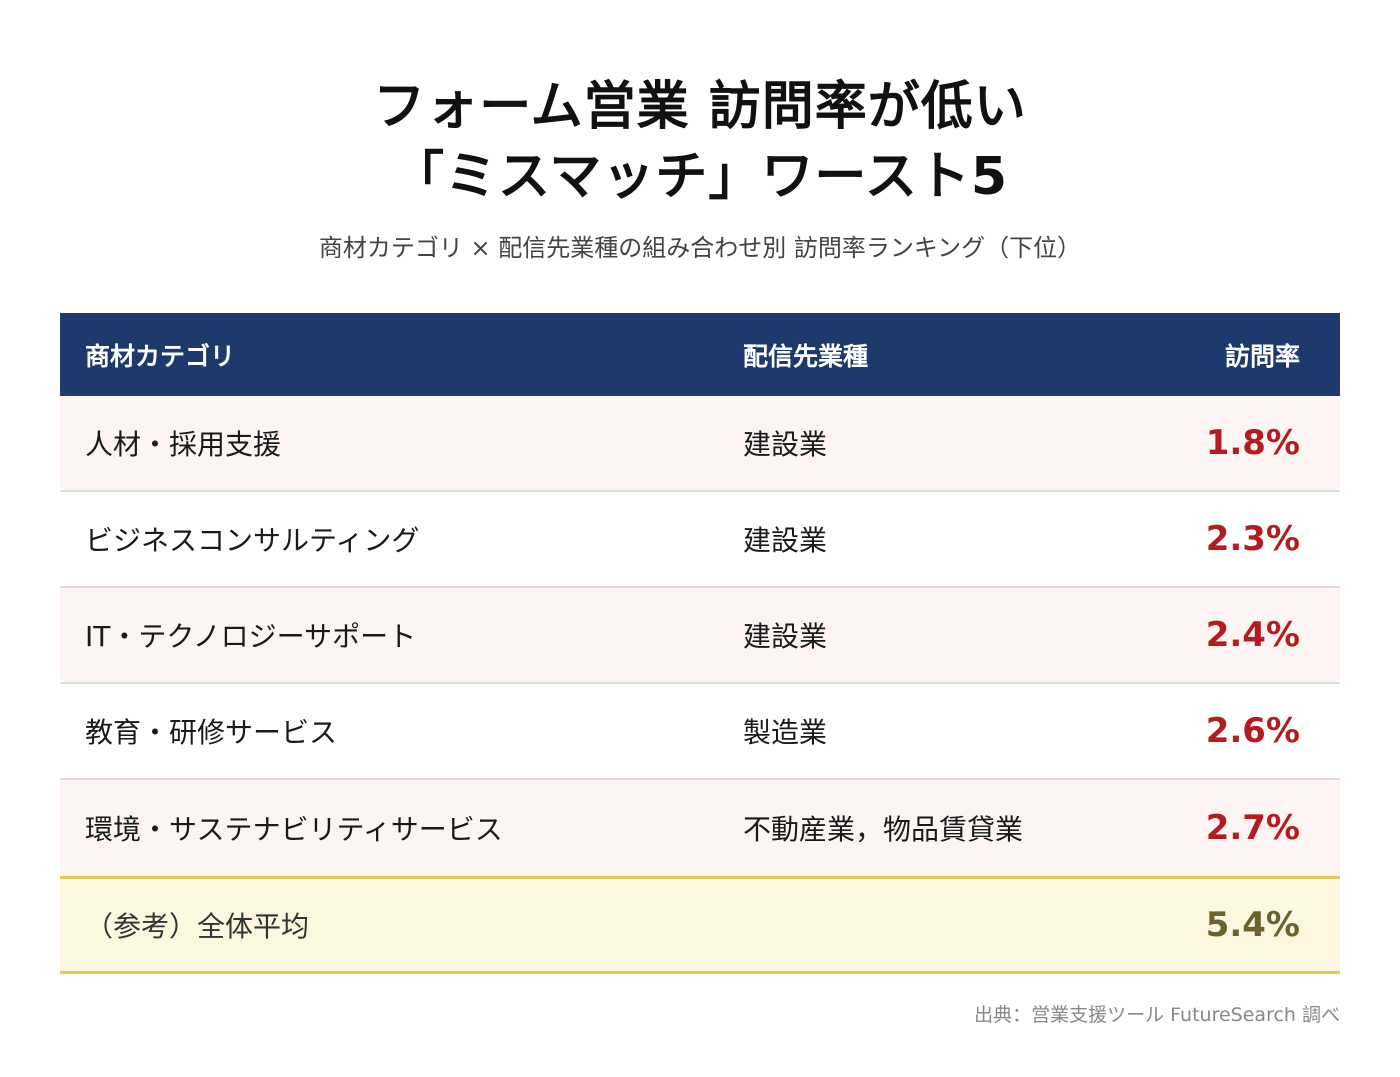  I want to click on row-industry: 不動産業，物品賃貸業, so click(883, 829).